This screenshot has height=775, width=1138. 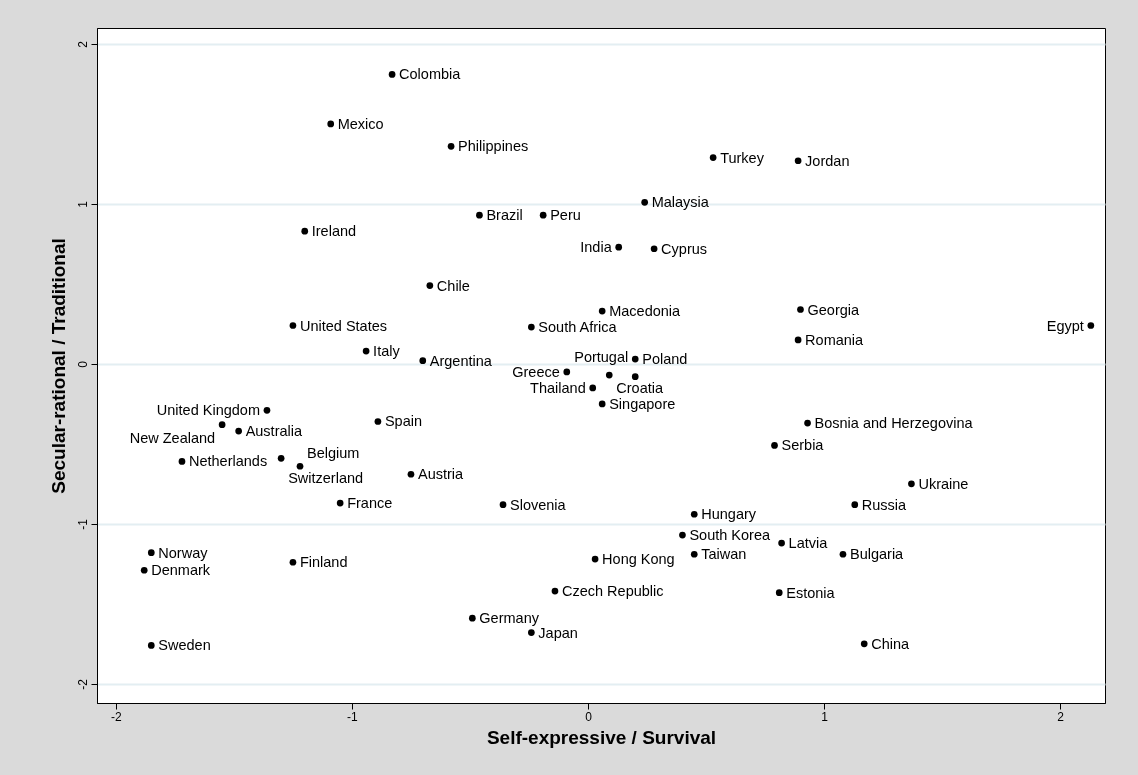 What do you see at coordinates (833, 309) in the screenshot?
I see `data-label: Georgia` at bounding box center [833, 309].